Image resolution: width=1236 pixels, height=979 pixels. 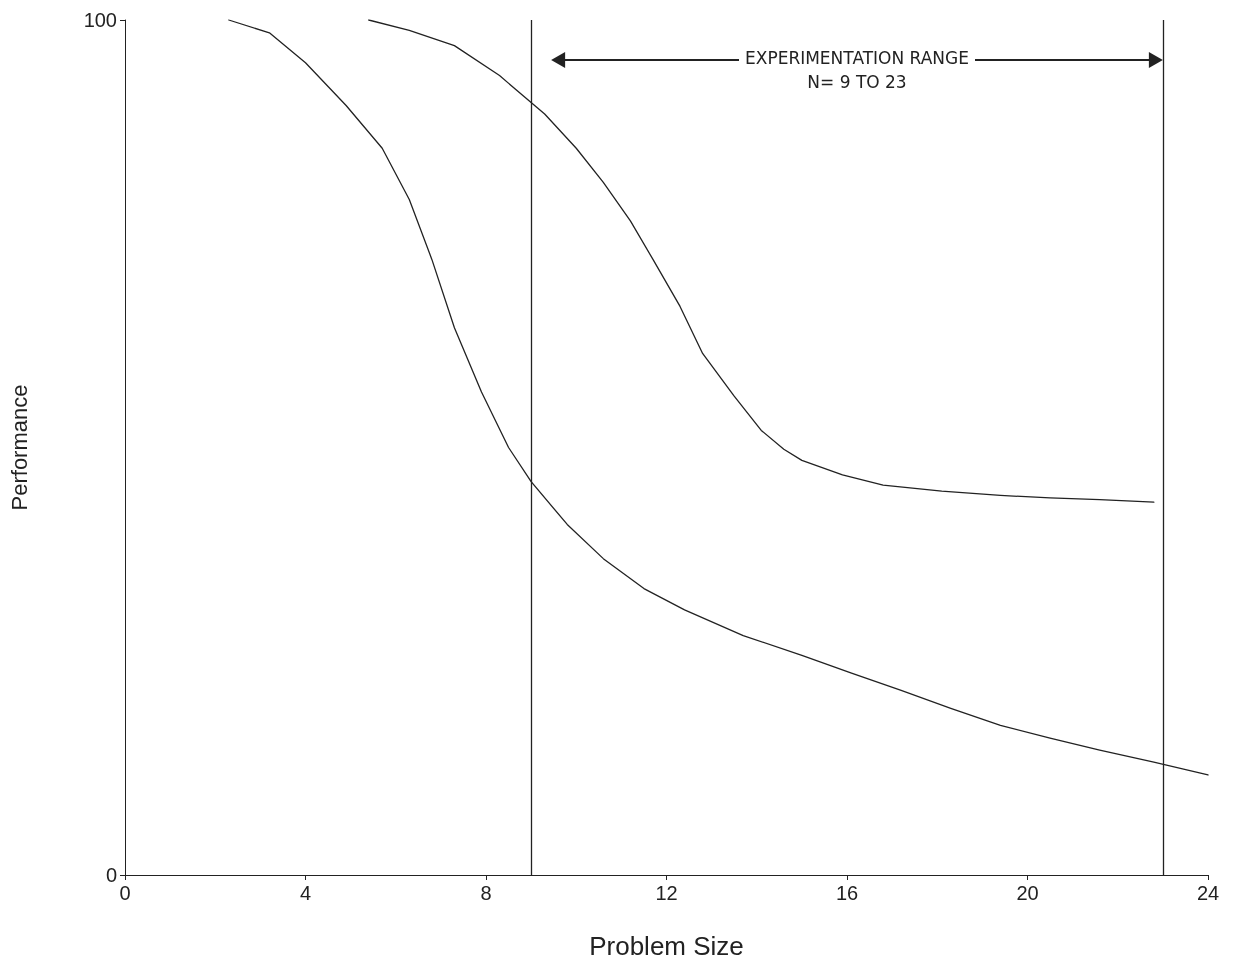 What do you see at coordinates (1027, 893) in the screenshot?
I see `x-tick-label: 20` at bounding box center [1027, 893].